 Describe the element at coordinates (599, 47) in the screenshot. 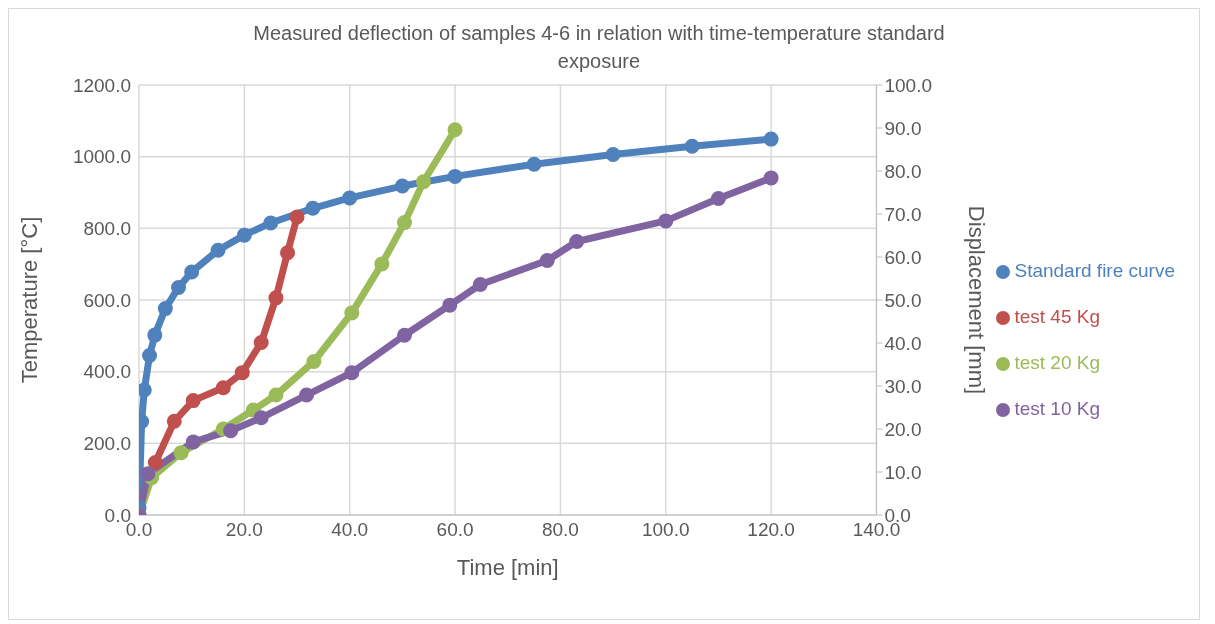

I see `chart-title: Measured deflection of samples 4-6 in relation with time-temperature standard exposure` at that location.